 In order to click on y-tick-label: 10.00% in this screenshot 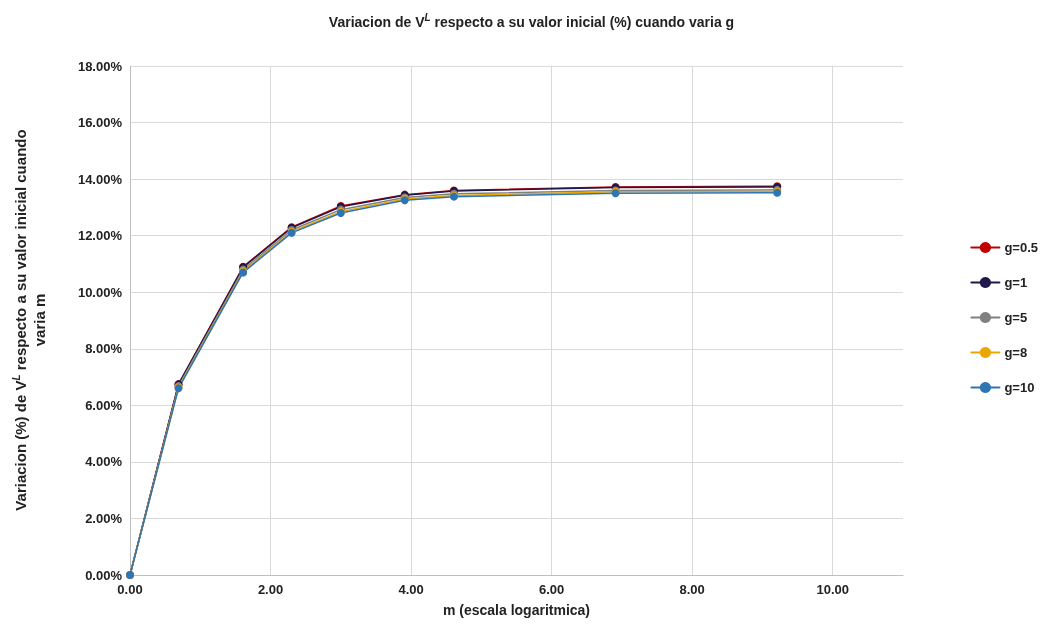, I will do `click(100, 292)`.